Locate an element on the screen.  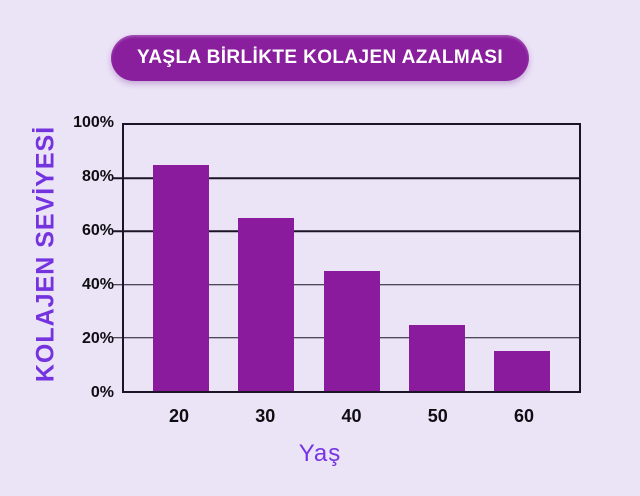
x-axis-title: Yaş is located at coordinates (320, 453).